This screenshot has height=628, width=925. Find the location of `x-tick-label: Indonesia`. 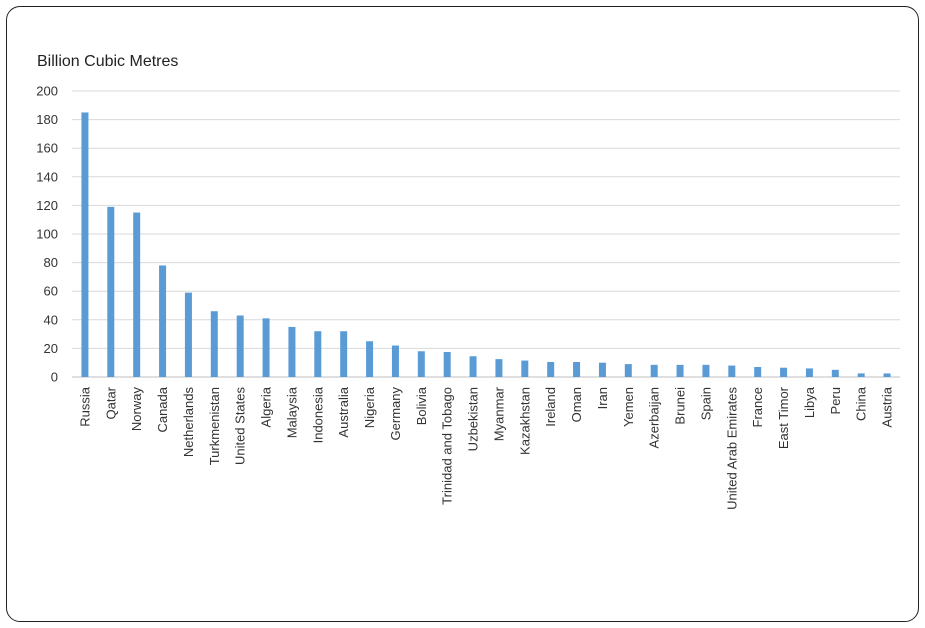

x-tick-label: Indonesia is located at coordinates (317, 414).